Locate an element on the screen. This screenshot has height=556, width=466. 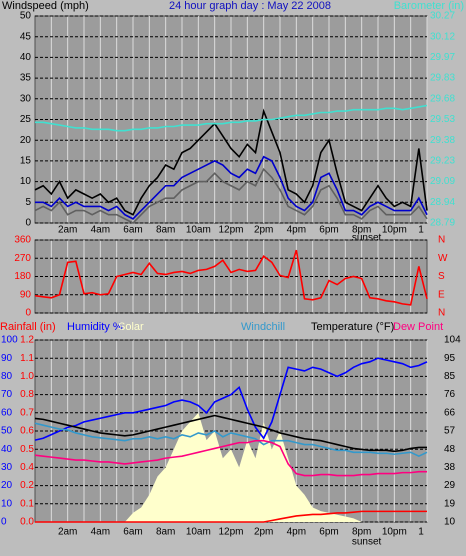
y2ticks-label: W is located at coordinates (443, 258).